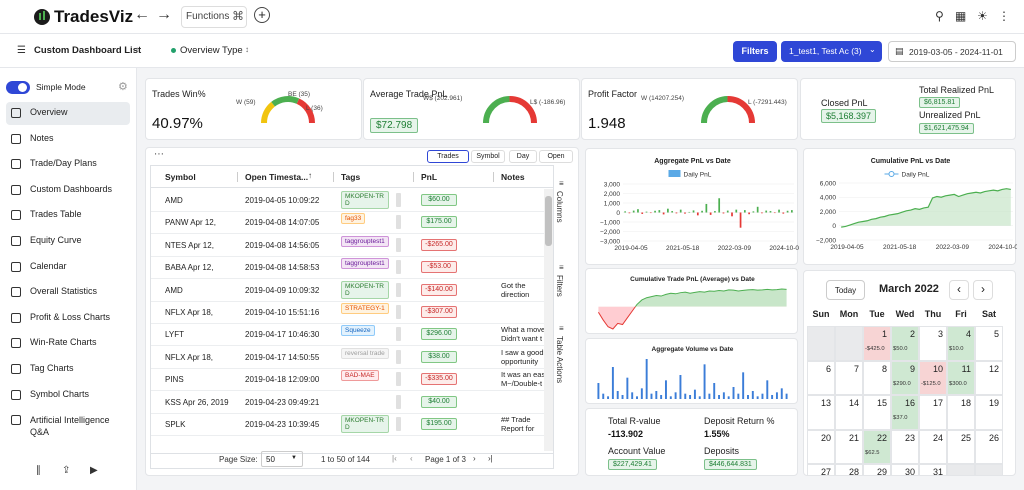  Describe the element at coordinates (959, 290) in the screenshot. I see `prev-month: ‹` at that location.